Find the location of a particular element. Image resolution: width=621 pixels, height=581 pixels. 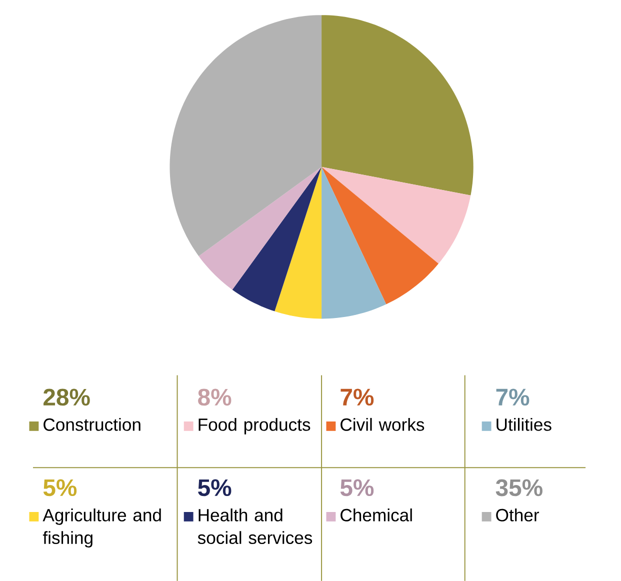

data-label: 8% is located at coordinates (215, 397).